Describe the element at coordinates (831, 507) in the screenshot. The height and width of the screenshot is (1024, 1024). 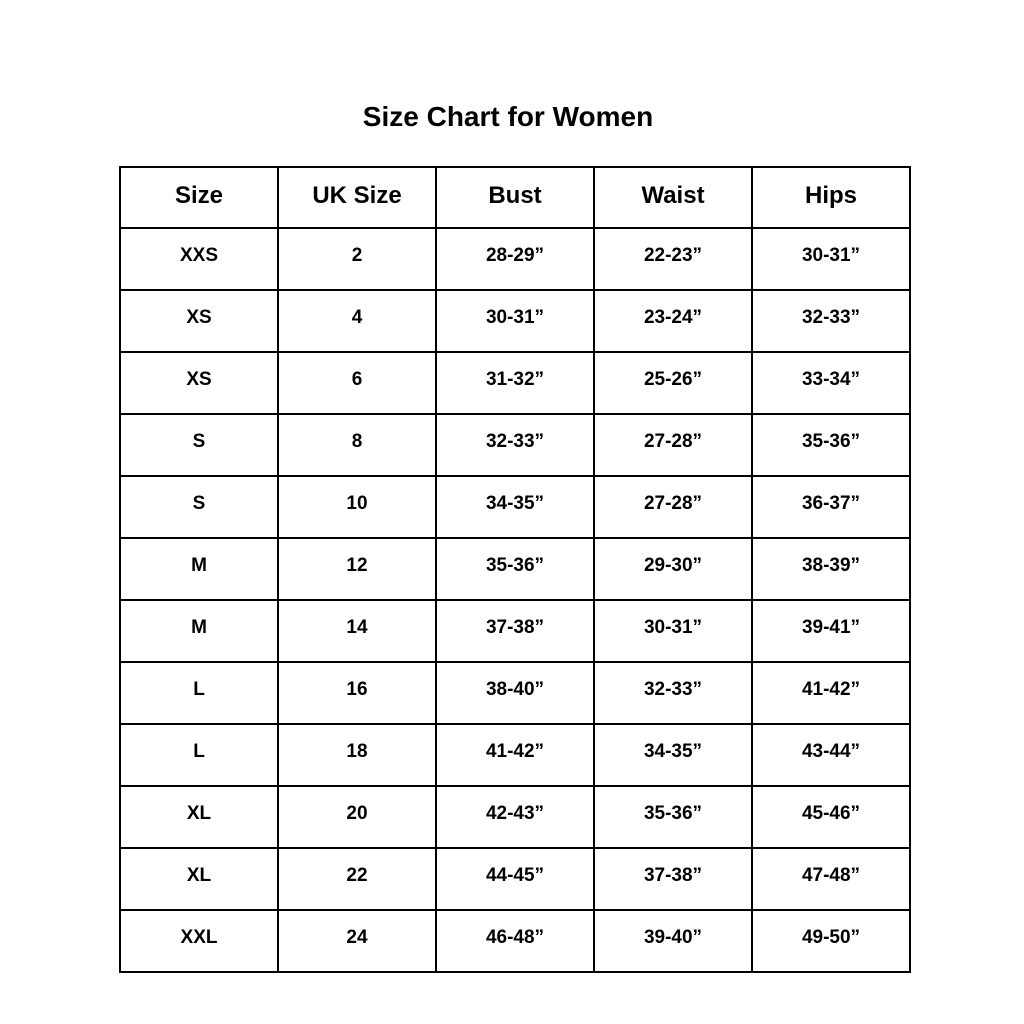
I see `cell-hips: 36-37”` at that location.